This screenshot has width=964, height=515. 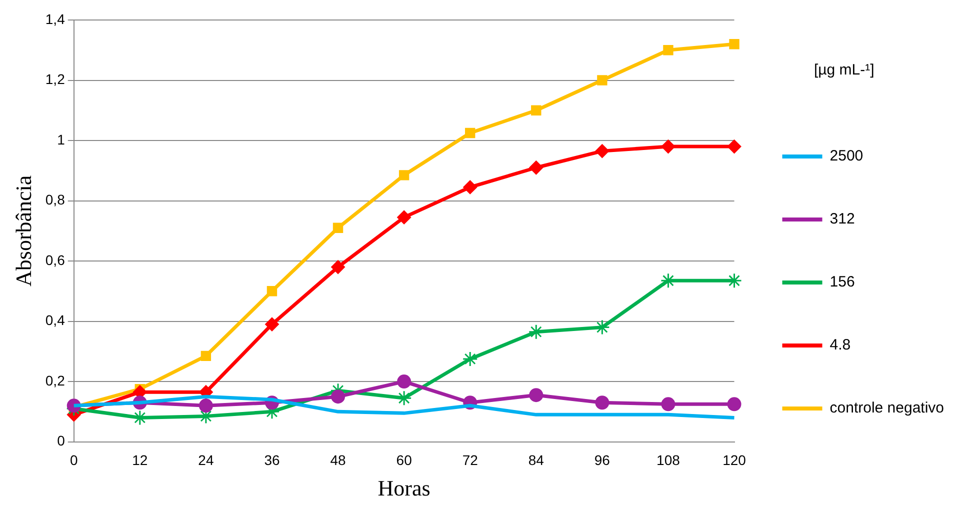 What do you see at coordinates (842, 282) in the screenshot?
I see `legend-label: 156` at bounding box center [842, 282].